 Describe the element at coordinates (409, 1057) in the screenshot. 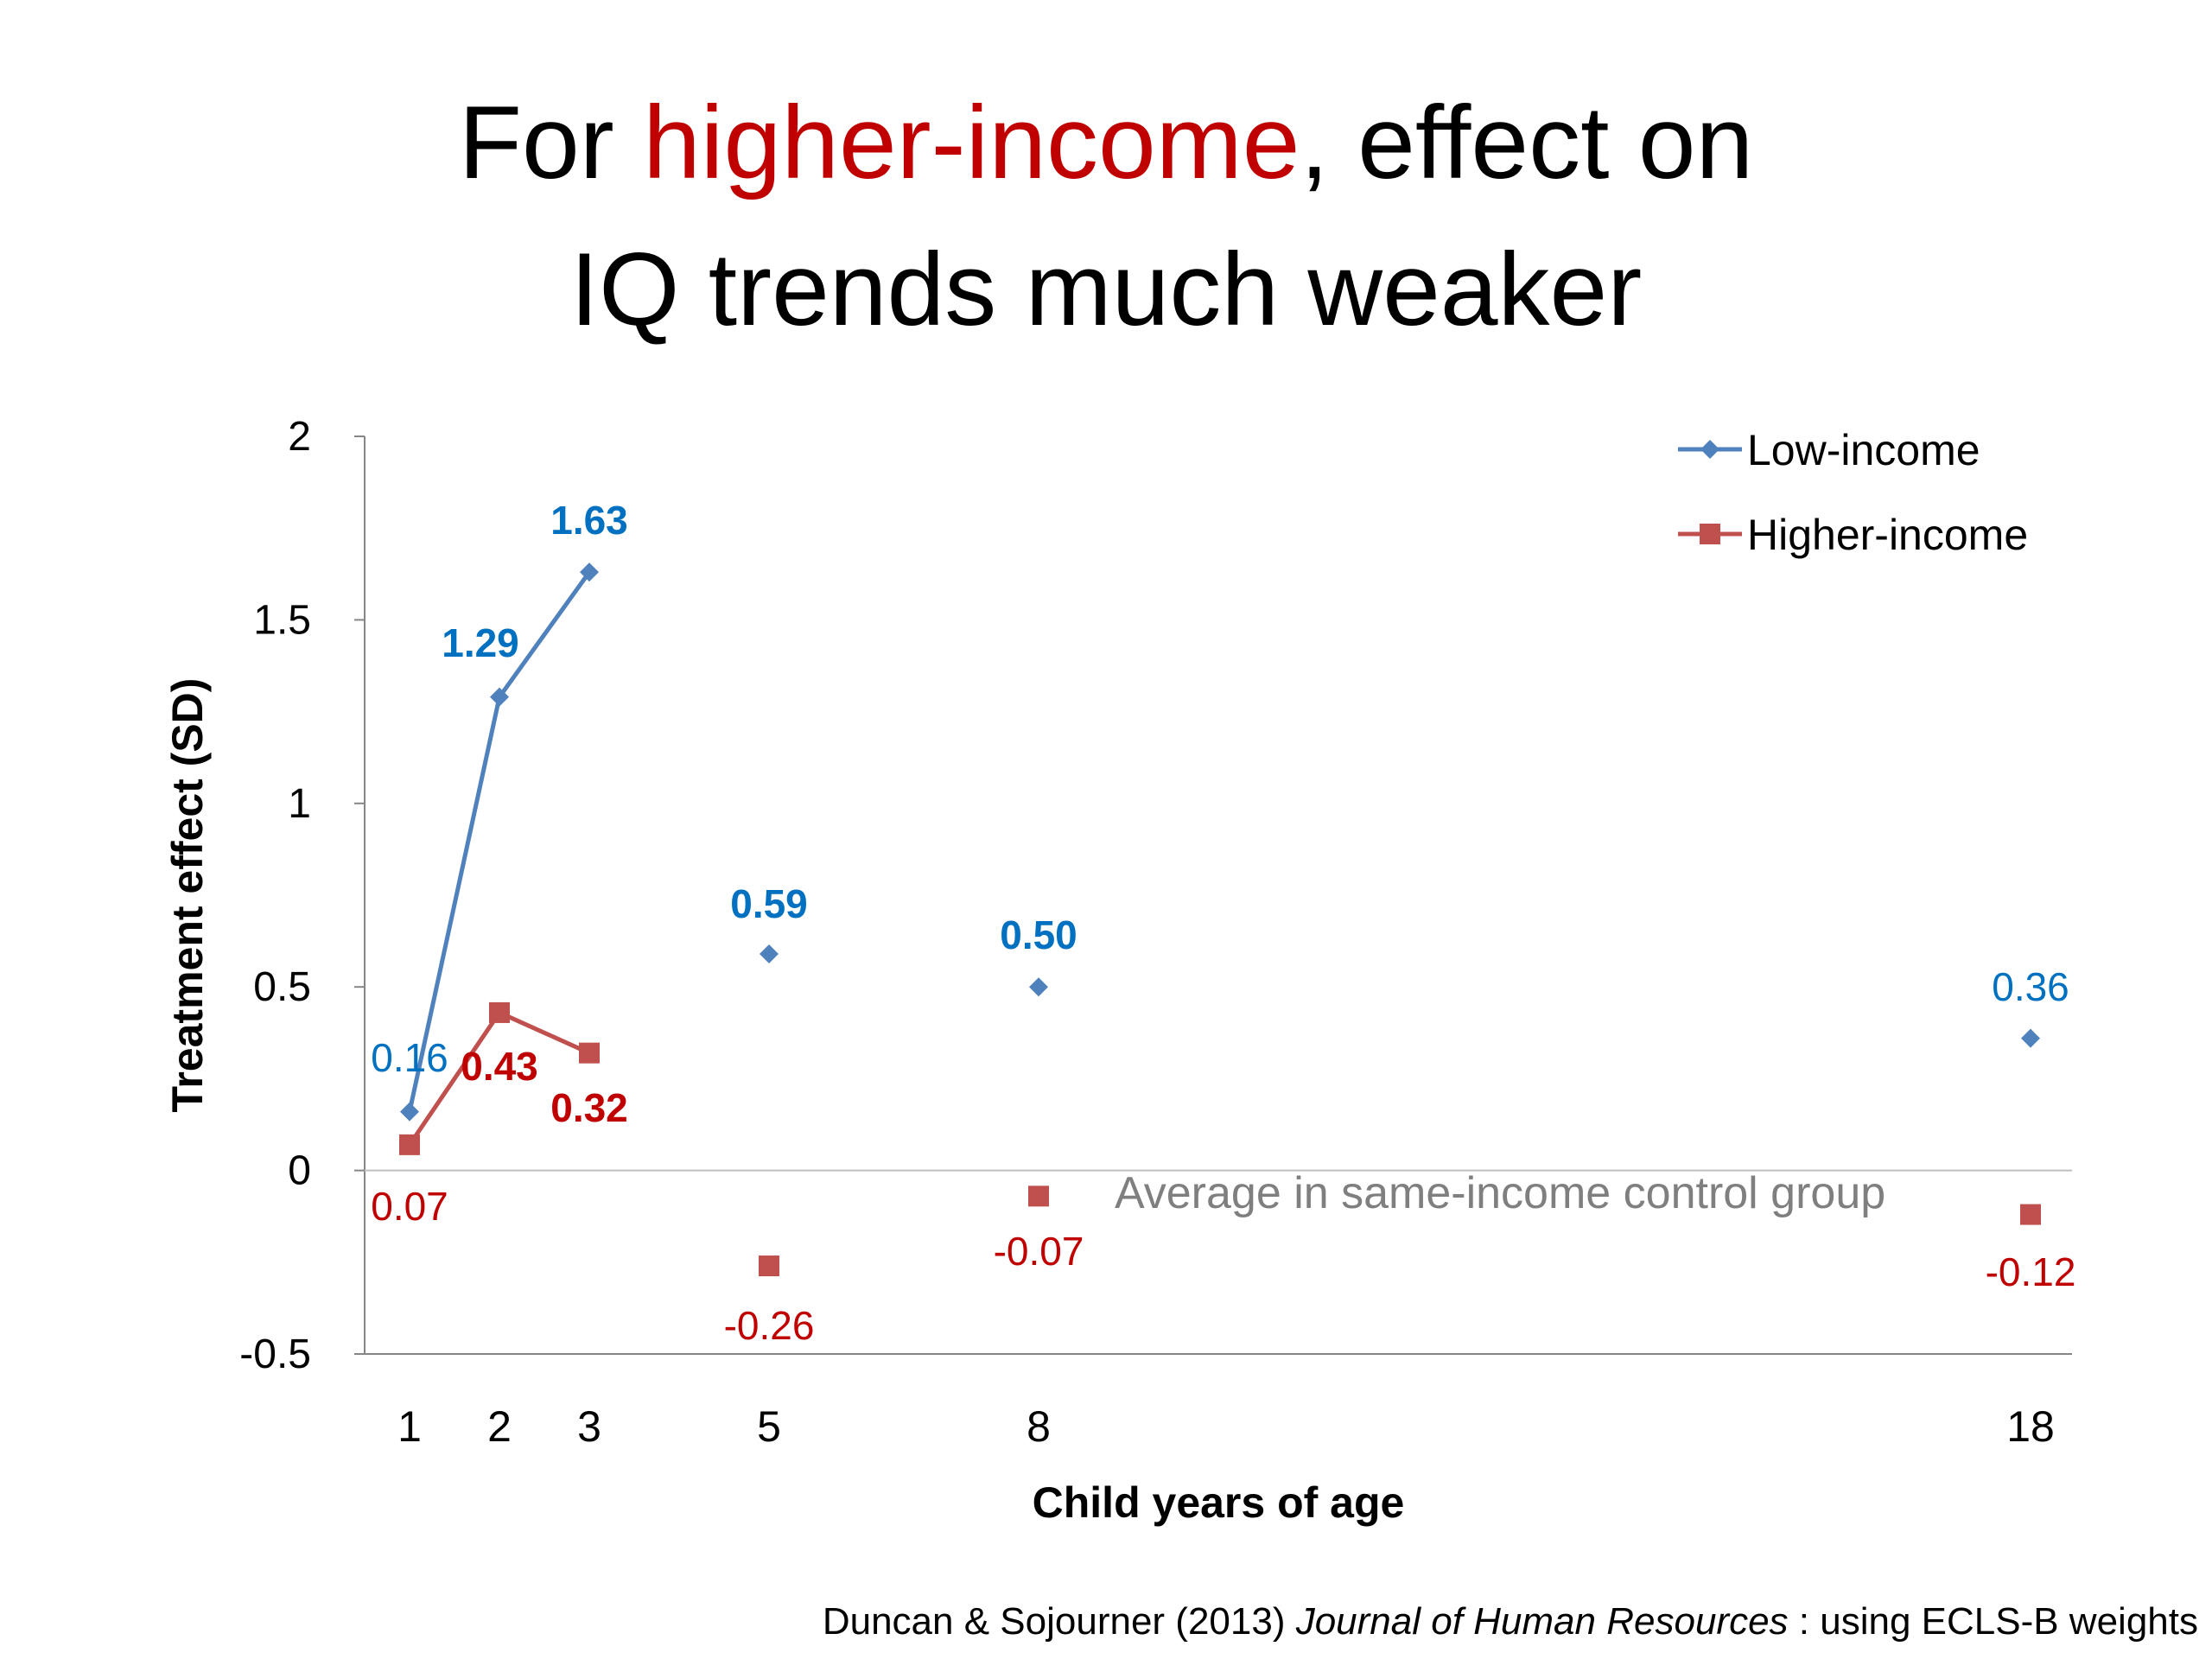

I see `low-income-data-label: 0.16` at that location.